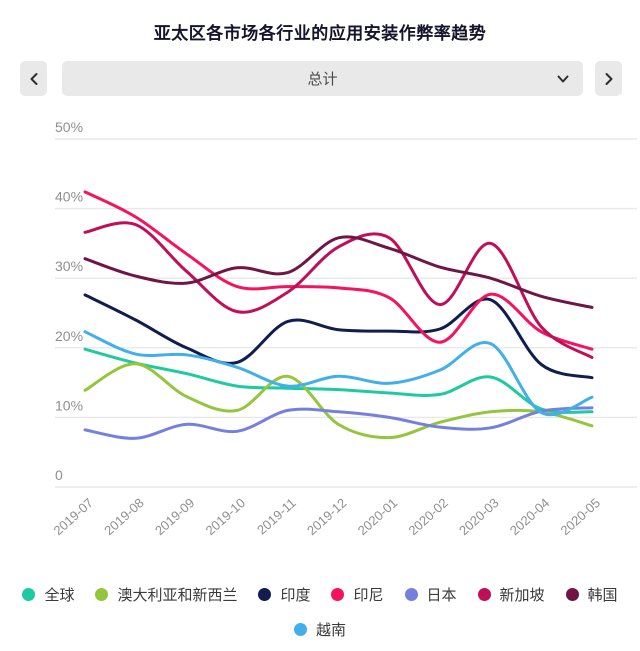  What do you see at coordinates (602, 595) in the screenshot?
I see `legend-label: 韩国` at bounding box center [602, 595].